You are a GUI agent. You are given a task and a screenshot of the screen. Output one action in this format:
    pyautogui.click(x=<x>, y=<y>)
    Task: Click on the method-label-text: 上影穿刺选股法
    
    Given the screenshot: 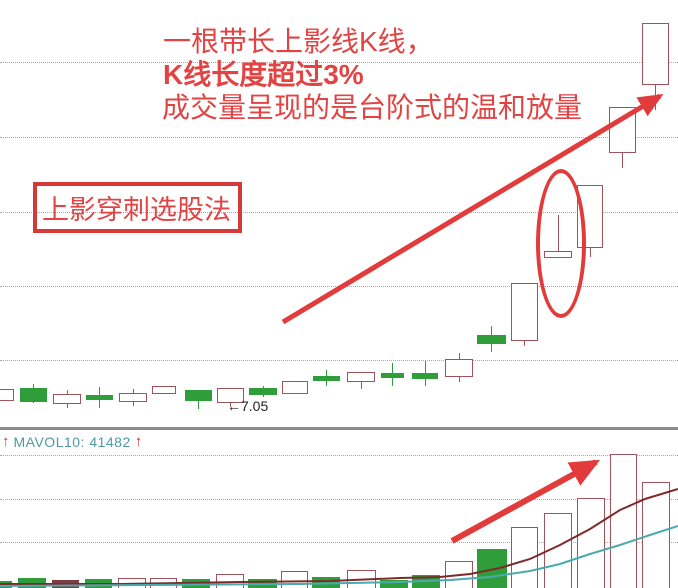 What is the action you would take?
    pyautogui.click(x=136, y=210)
    